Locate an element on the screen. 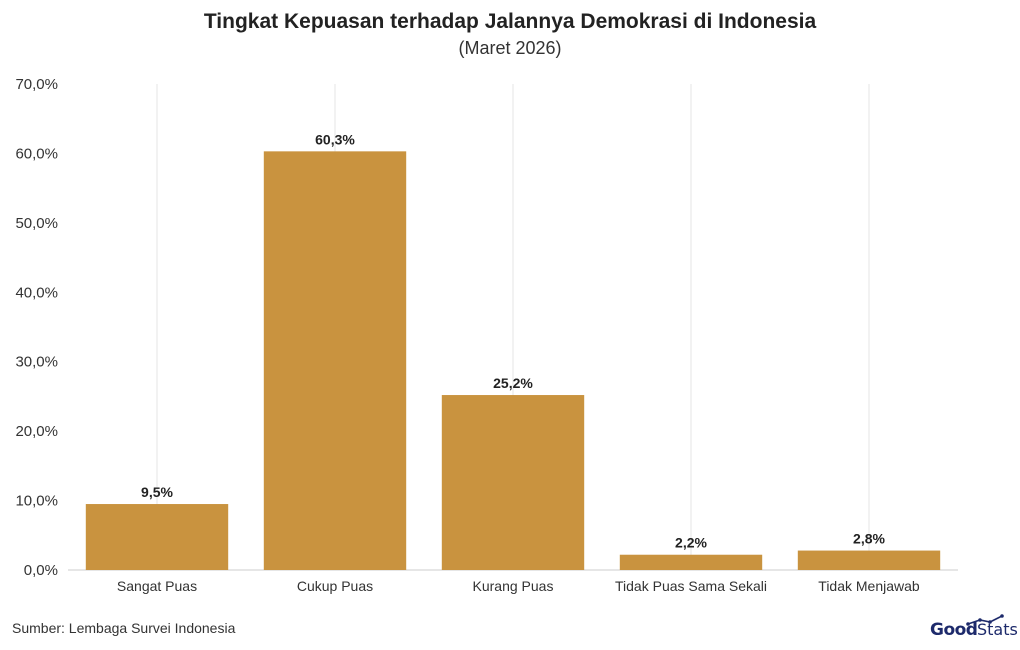 The image size is (1020, 650). y-tick-label: 20,0% is located at coordinates (36, 431).